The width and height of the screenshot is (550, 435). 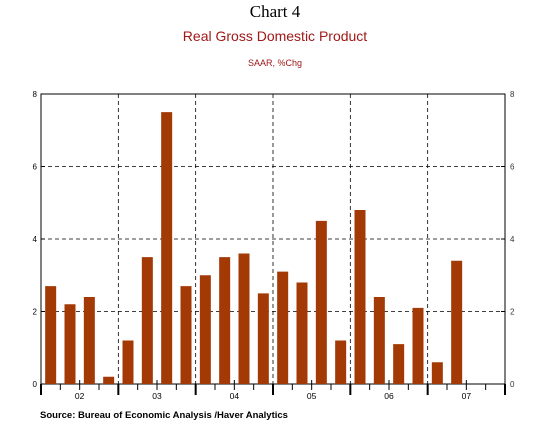 What do you see at coordinates (89, 340) in the screenshot?
I see `bar-02Q3` at bounding box center [89, 340].